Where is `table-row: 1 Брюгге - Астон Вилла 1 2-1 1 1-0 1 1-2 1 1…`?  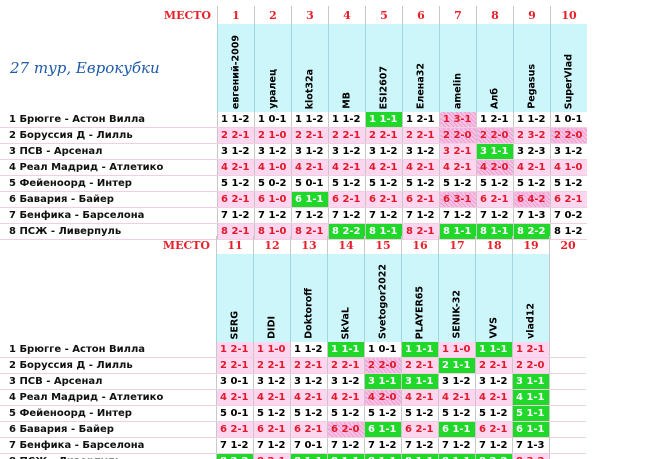 table-row: 1 Брюгге - Астон Вилла 1 2-1 1 1-0 1 1-2 1 1… is located at coordinates (293, 350).